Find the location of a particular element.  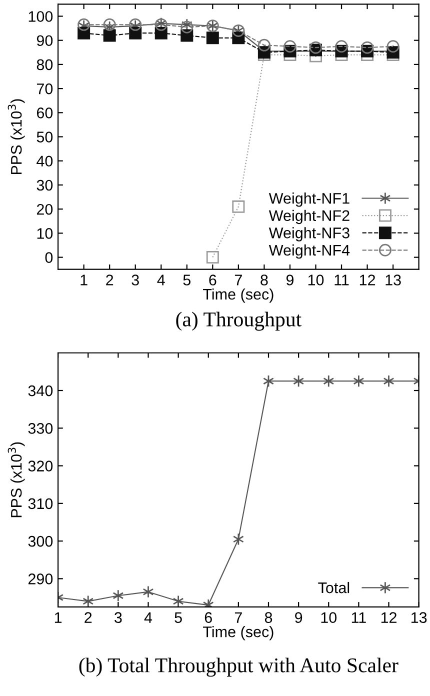

y-tick-label: 330 is located at coordinates (40, 428).